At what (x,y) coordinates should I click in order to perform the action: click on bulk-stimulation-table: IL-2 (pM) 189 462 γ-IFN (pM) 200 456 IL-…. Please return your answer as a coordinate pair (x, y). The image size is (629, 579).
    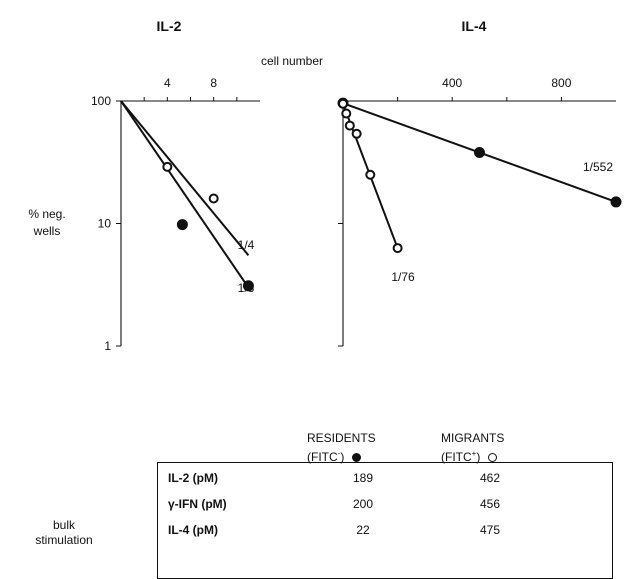
    Looking at the image, I should click on (385, 520).